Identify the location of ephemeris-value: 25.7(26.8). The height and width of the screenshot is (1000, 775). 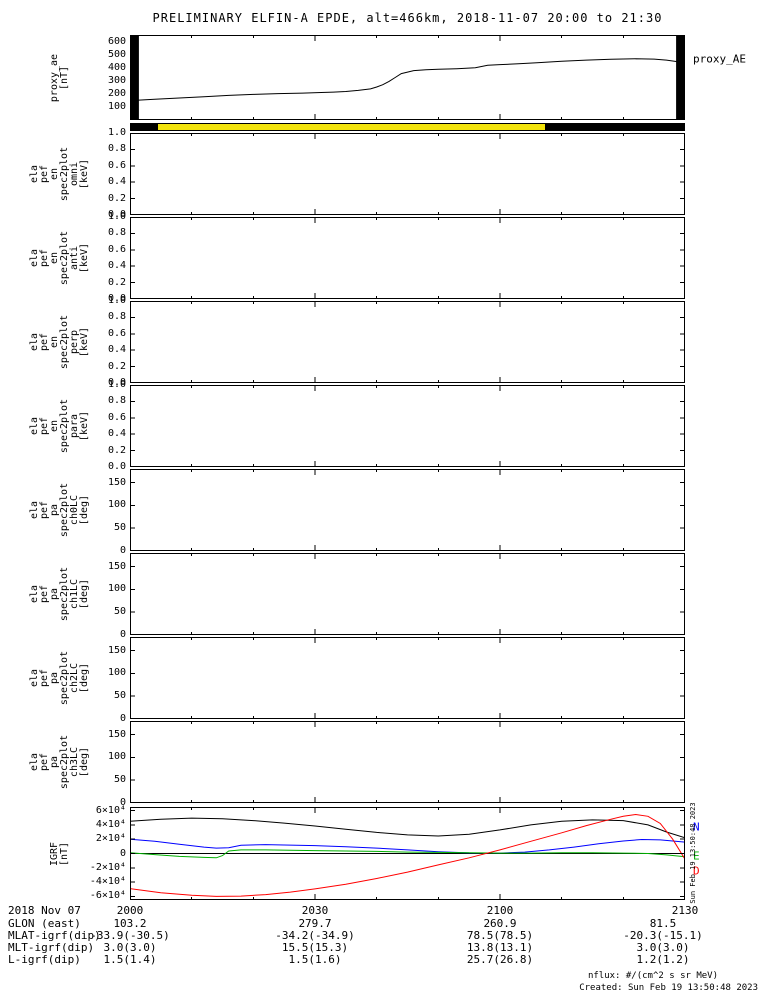
(500, 959).